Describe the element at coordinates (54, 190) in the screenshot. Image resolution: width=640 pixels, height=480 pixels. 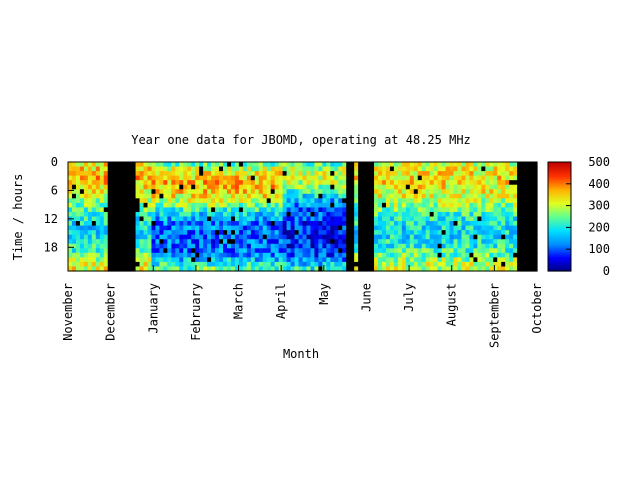
I see `y-tick-label: 6` at that location.